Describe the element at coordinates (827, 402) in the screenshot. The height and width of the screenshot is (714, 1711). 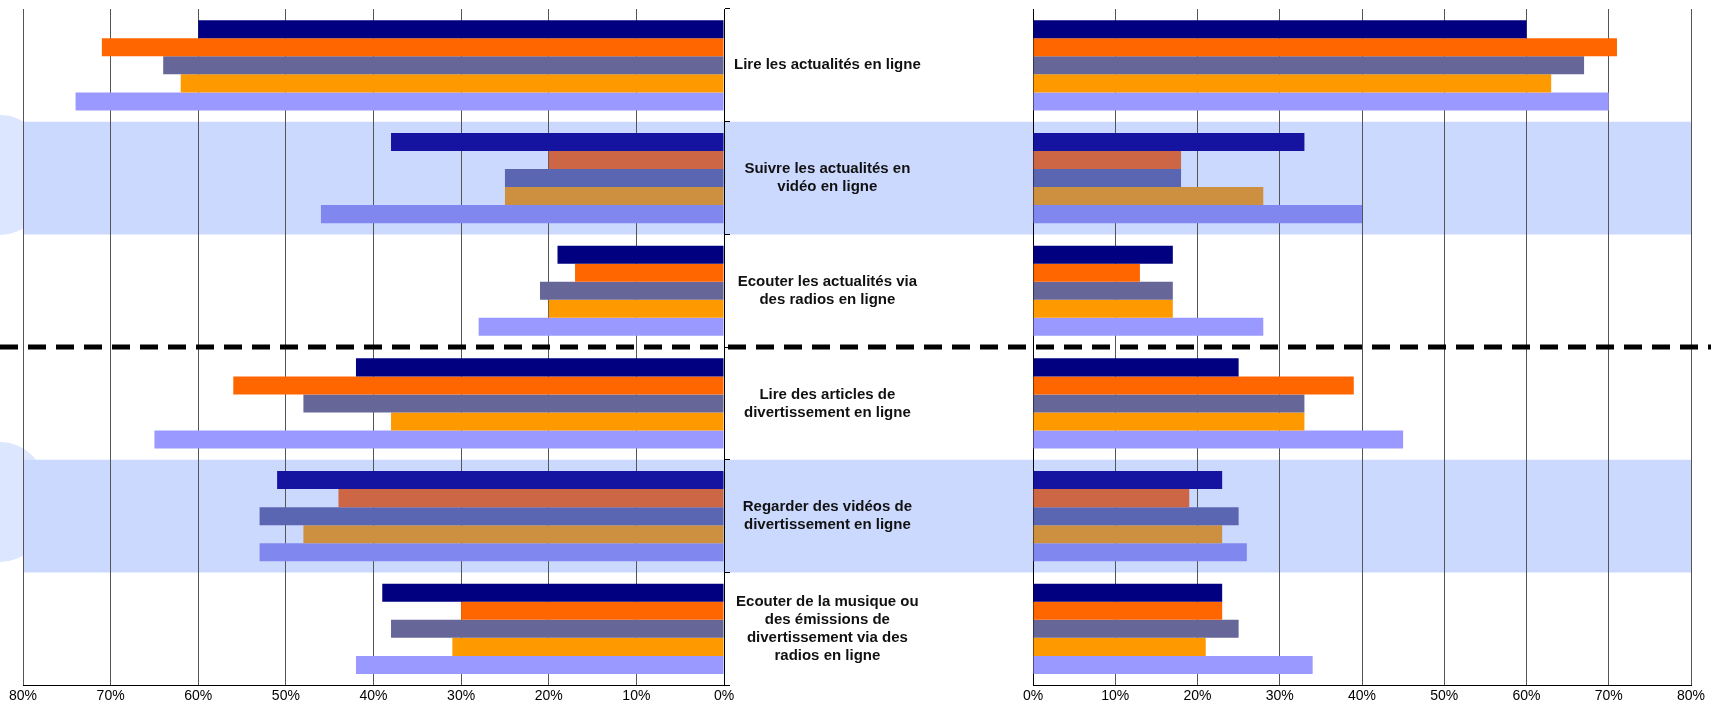
I see `y-tick-label: Lire des articles de divertissement en ligne` at that location.